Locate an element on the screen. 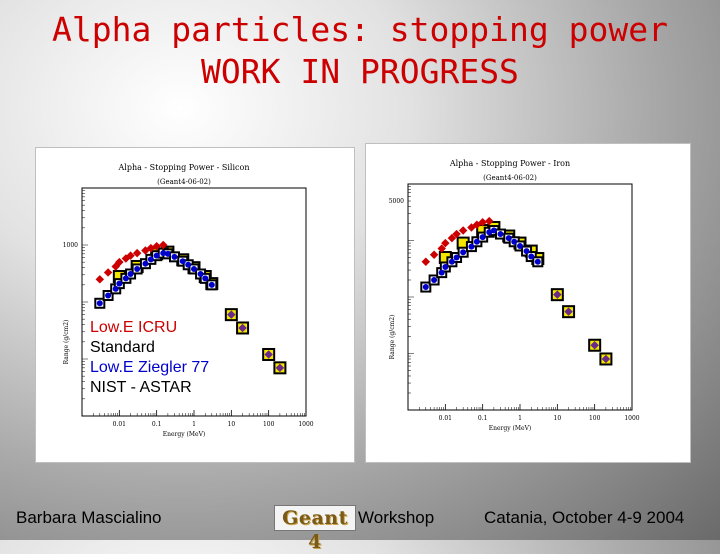 The image size is (720, 554). slide-subtitle: WORK IN PROGRESS is located at coordinates (360, 71).